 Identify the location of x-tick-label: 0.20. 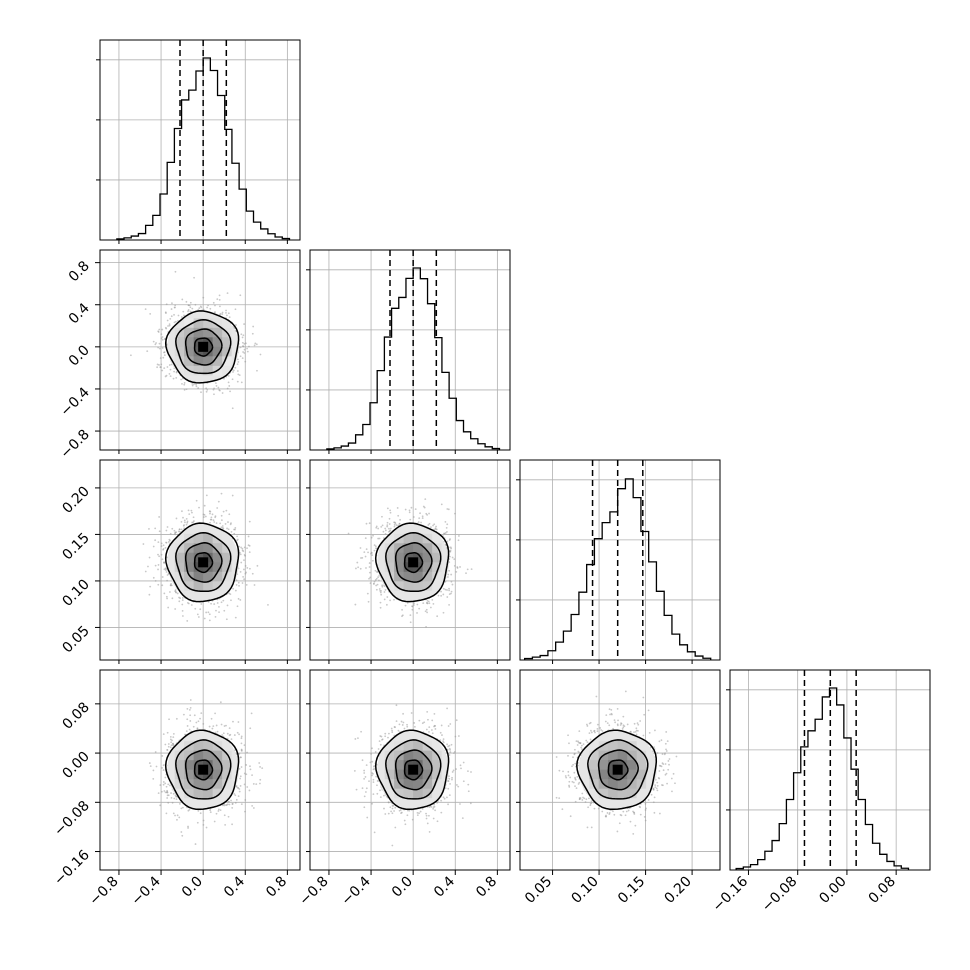
(678, 890).